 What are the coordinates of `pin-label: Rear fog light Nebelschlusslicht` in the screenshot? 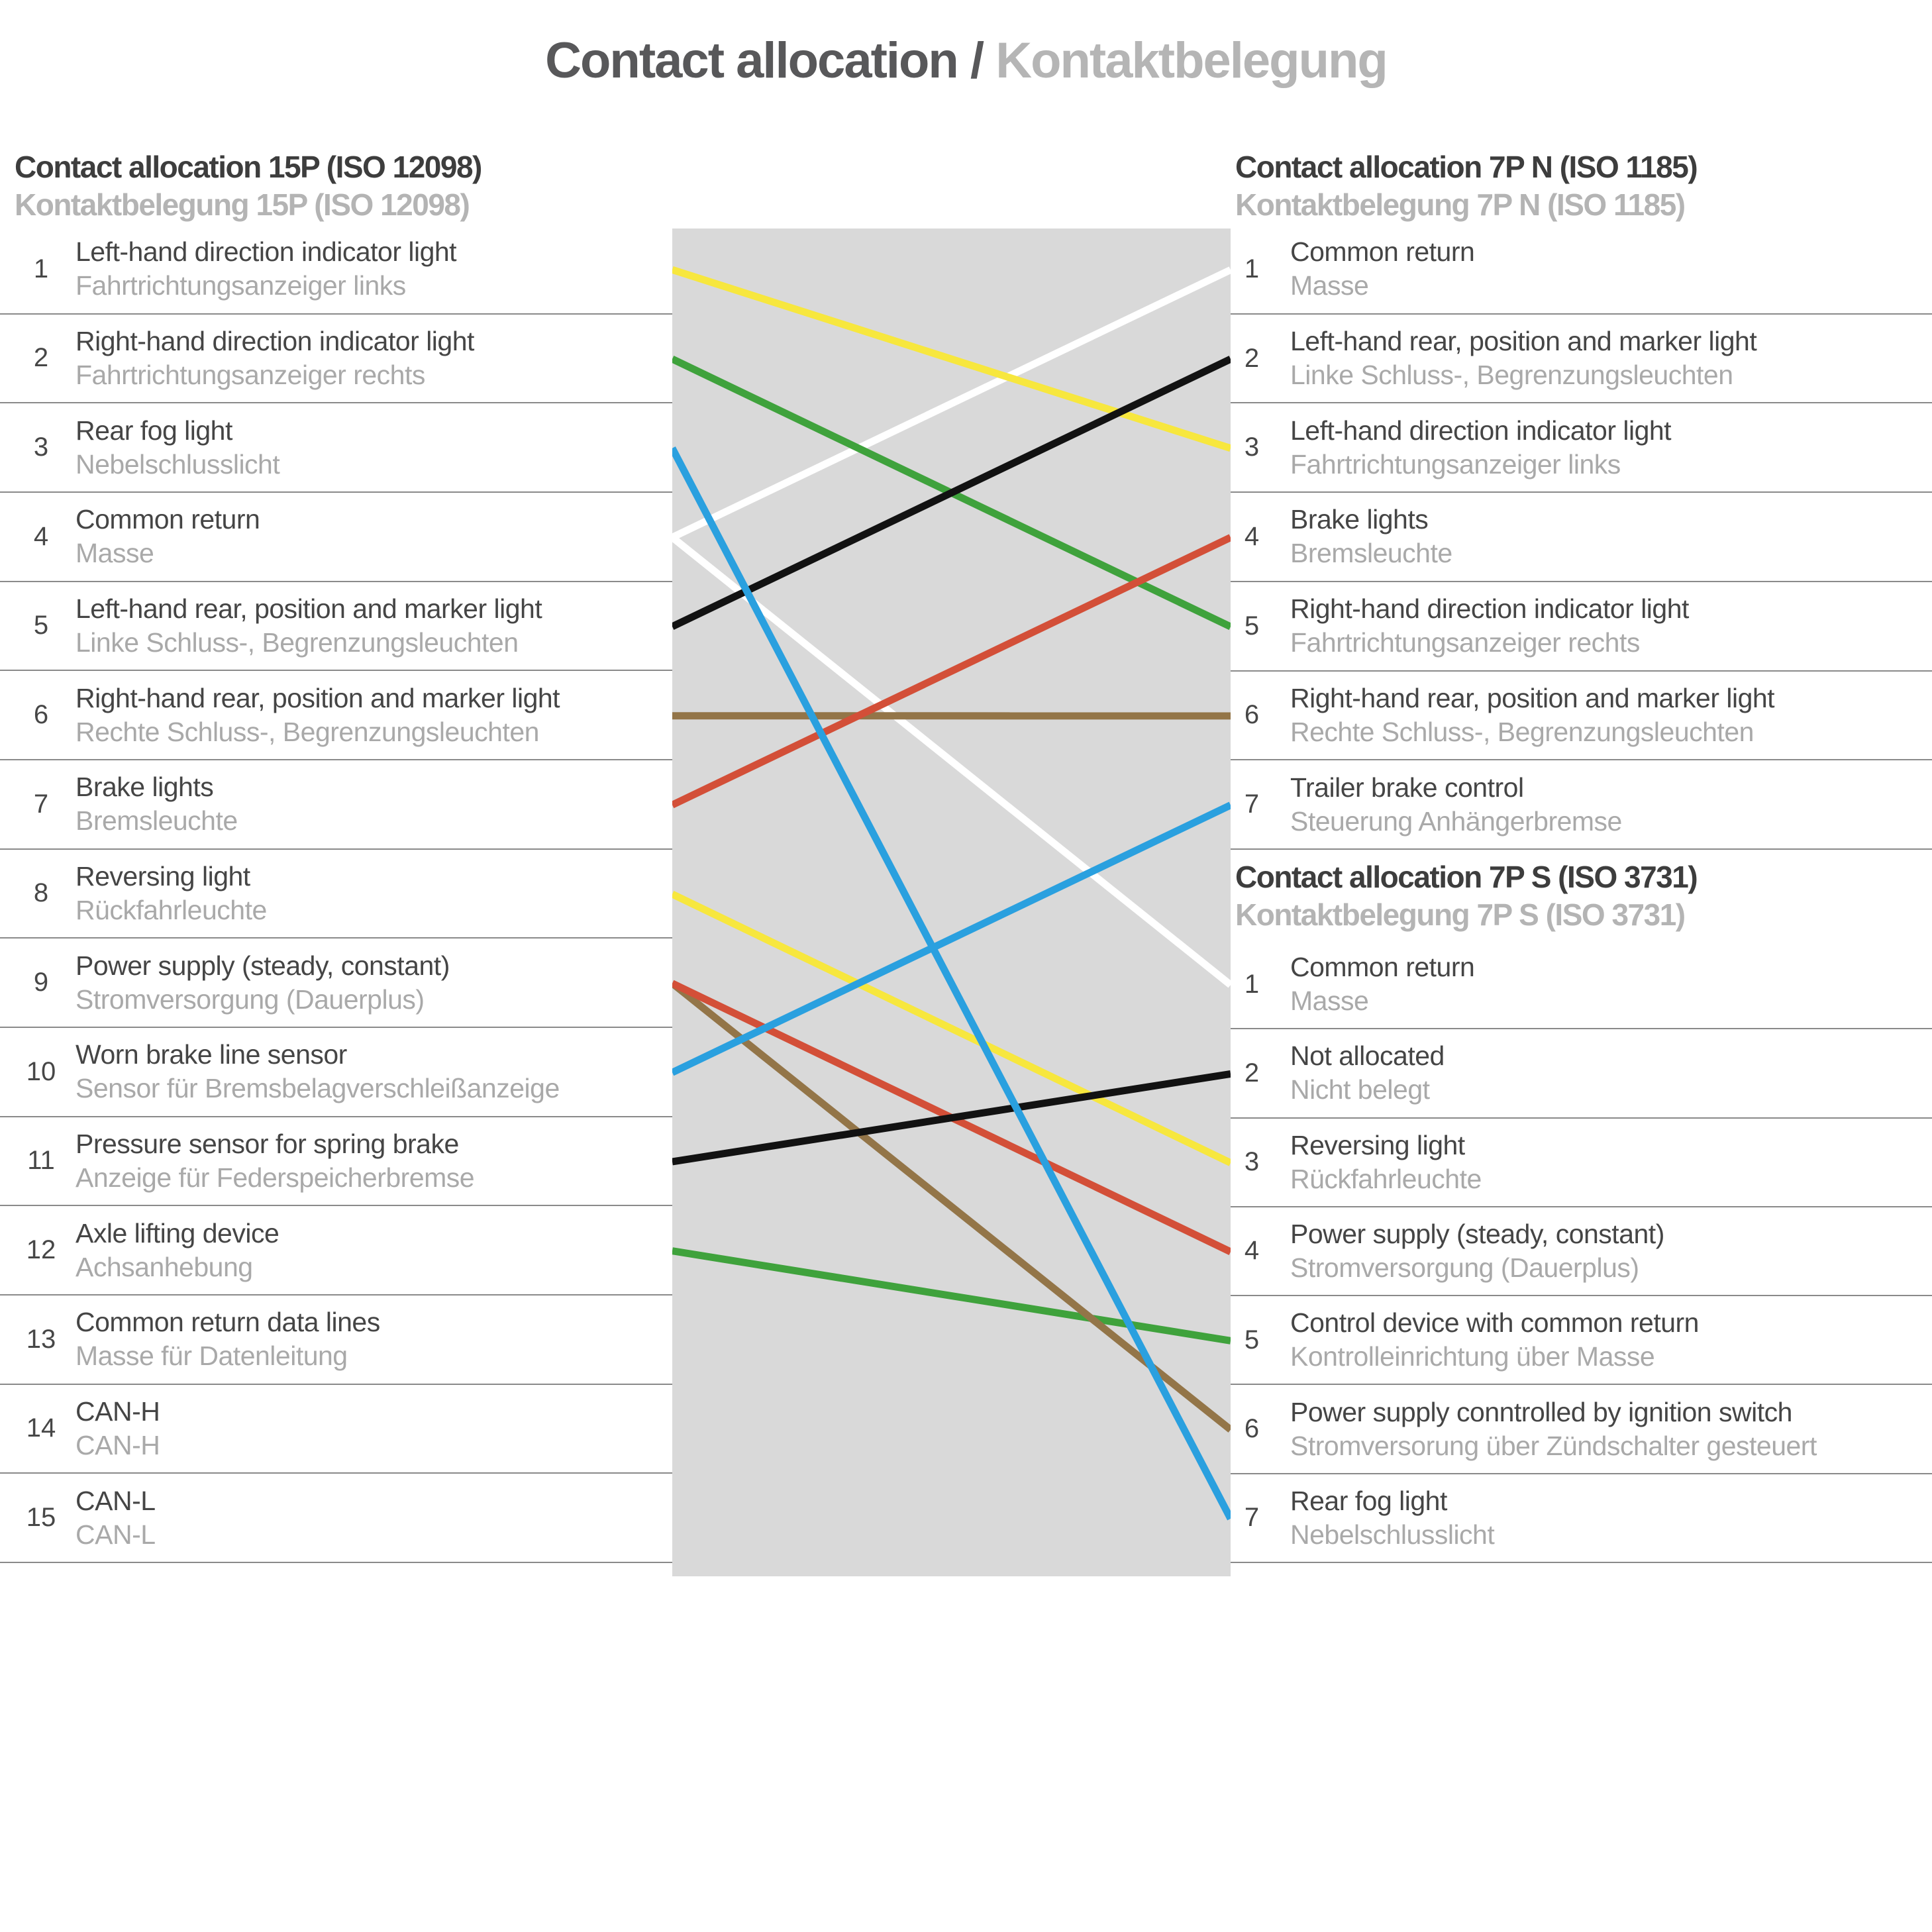 It's located at (1392, 1518).